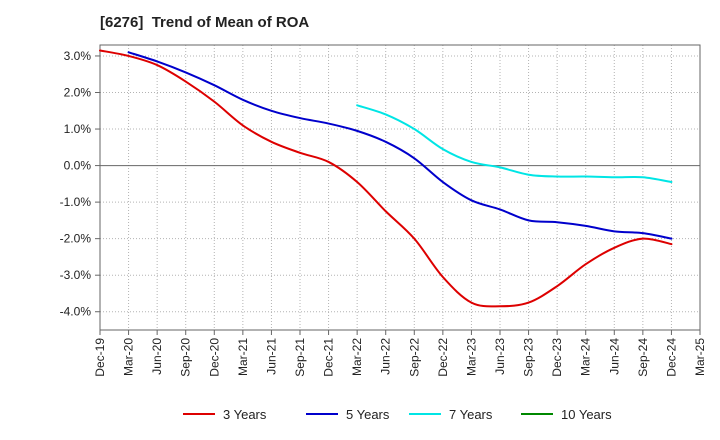  Describe the element at coordinates (700, 357) in the screenshot. I see `x-tick-label: Mar-25` at that location.